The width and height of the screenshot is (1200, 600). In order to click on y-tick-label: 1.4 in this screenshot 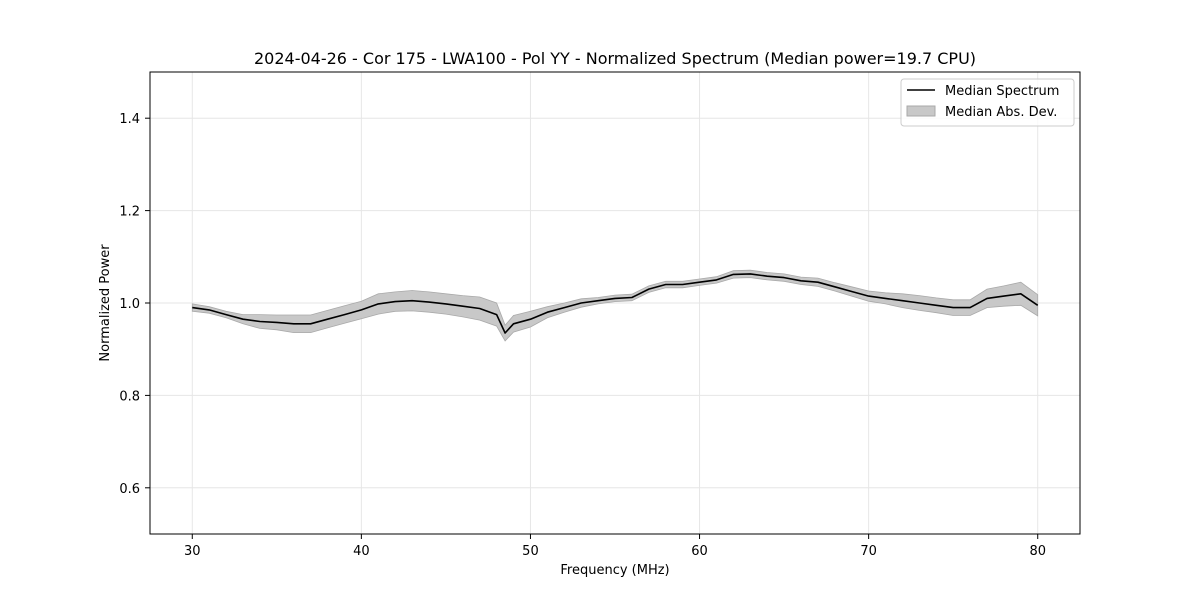, I will do `click(129, 119)`.